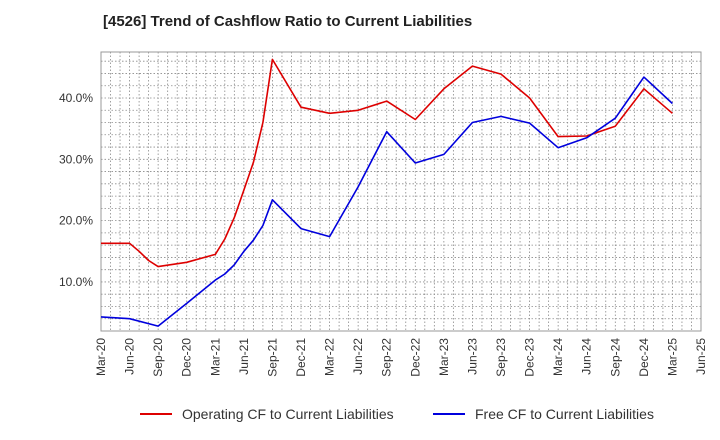 Image resolution: width=720 pixels, height=440 pixels. Describe the element at coordinates (472, 356) in the screenshot. I see `x-tick-label: Jun-23` at that location.